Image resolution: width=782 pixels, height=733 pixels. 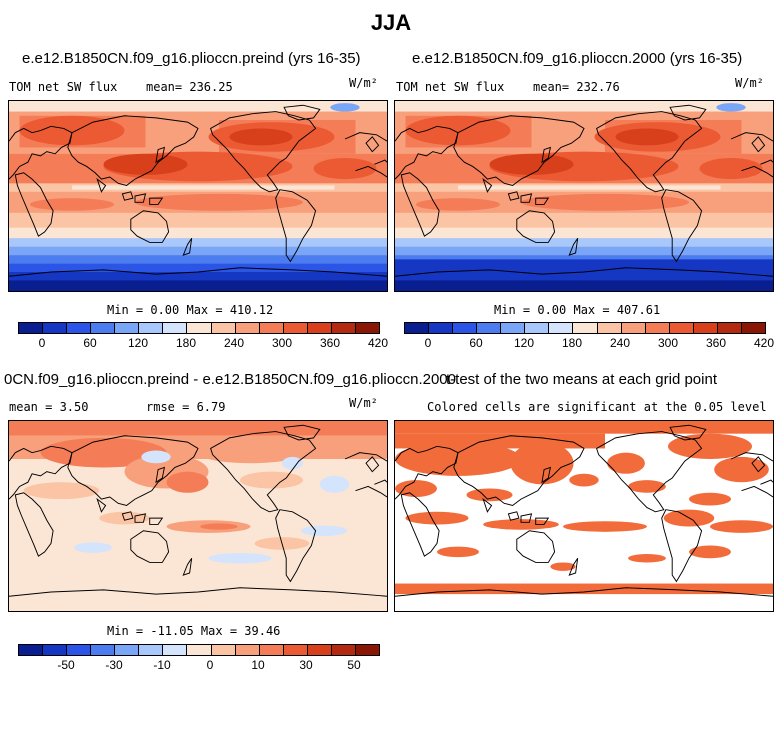 I want to click on panel-2-variable: TOM net SW flux, so click(x=450, y=87).